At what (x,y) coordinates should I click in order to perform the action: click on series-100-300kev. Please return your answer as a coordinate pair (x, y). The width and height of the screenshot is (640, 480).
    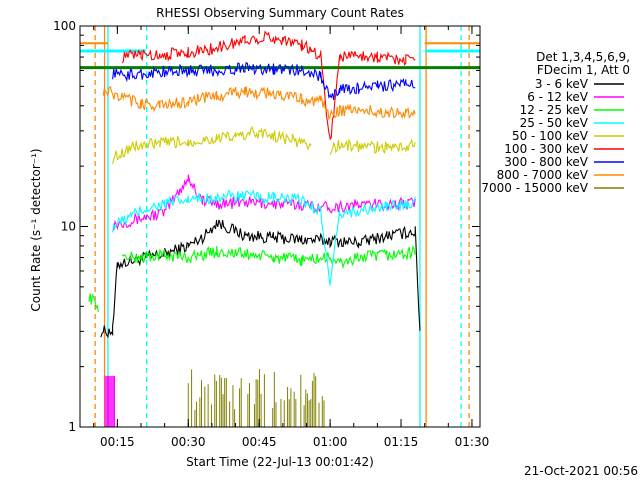
    Looking at the image, I should click on (268, 85).